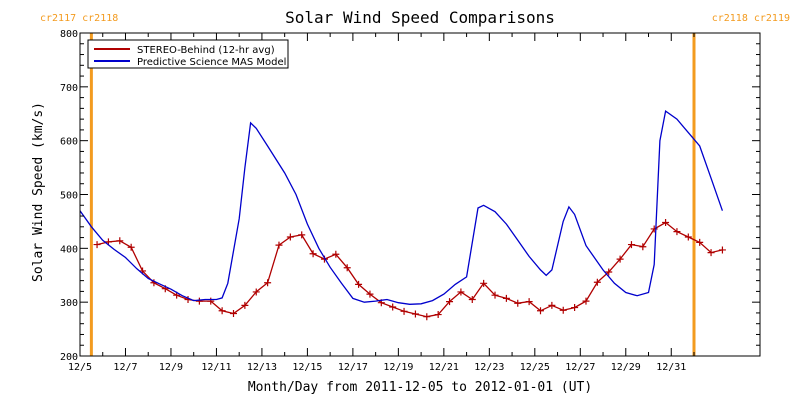 The image size is (800, 400). I want to click on x-tick-label-5: 12/13, so click(262, 367).